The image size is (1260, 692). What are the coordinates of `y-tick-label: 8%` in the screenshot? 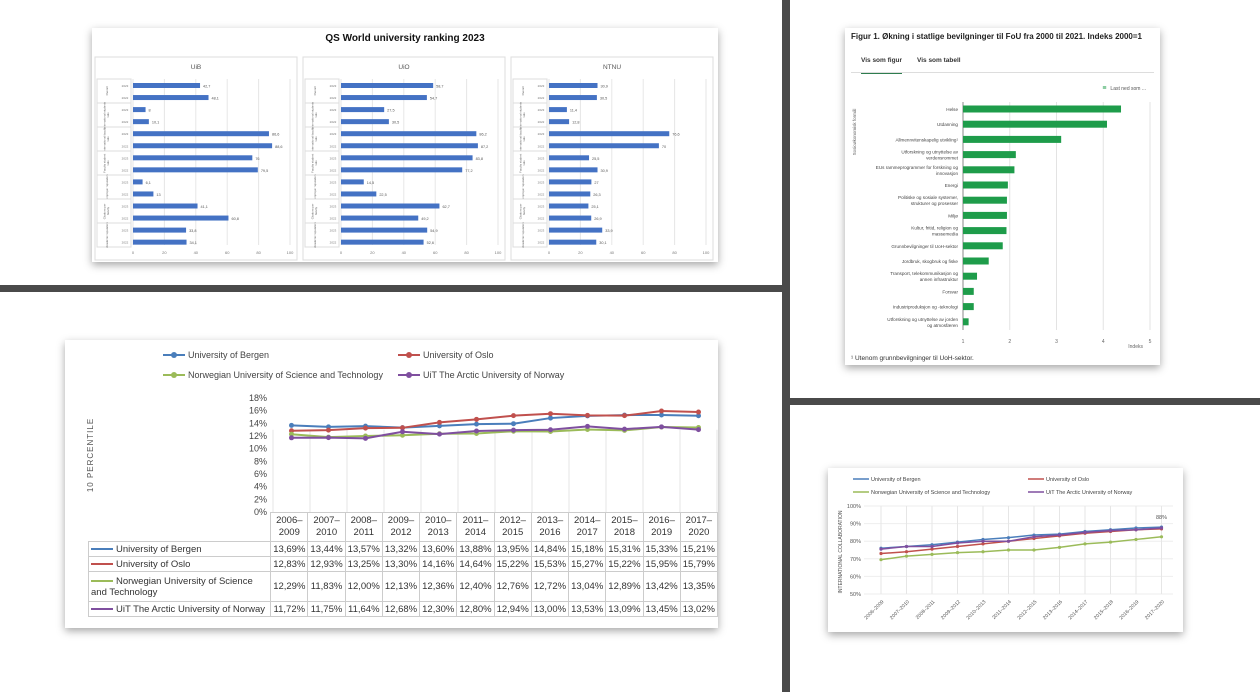 It's located at (260, 461).